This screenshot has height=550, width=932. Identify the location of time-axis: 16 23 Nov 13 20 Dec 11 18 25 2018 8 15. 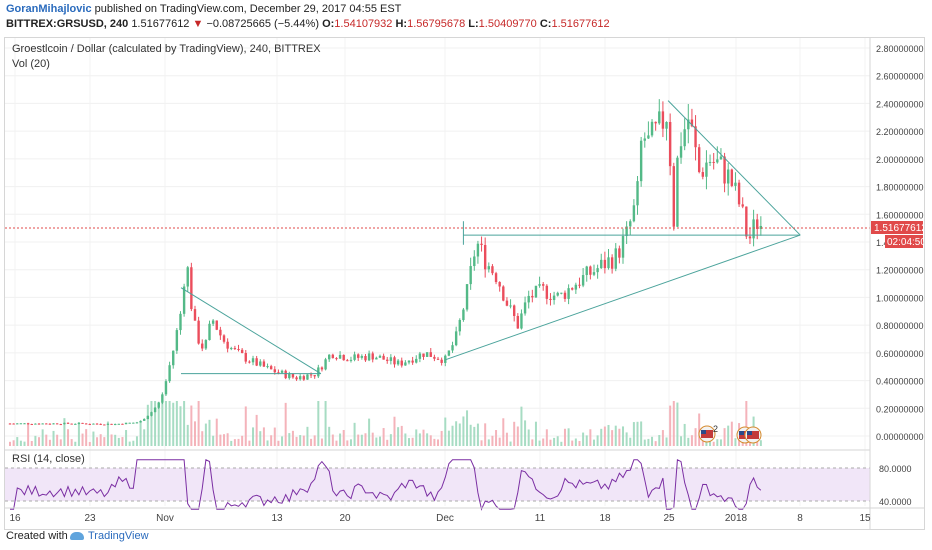
(440, 518).